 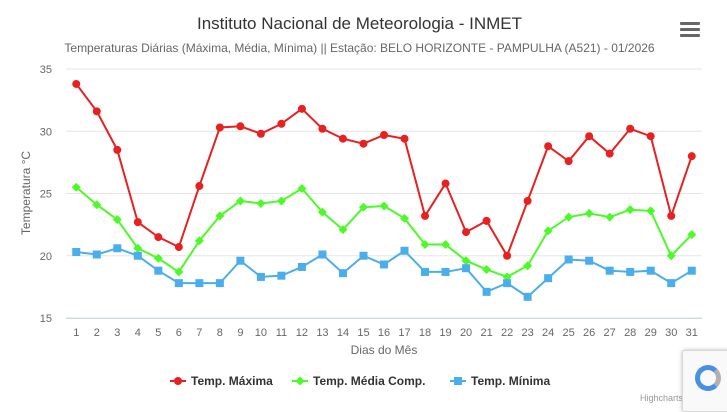 I want to click on legend-item: Temp. Mínima, so click(x=500, y=381).